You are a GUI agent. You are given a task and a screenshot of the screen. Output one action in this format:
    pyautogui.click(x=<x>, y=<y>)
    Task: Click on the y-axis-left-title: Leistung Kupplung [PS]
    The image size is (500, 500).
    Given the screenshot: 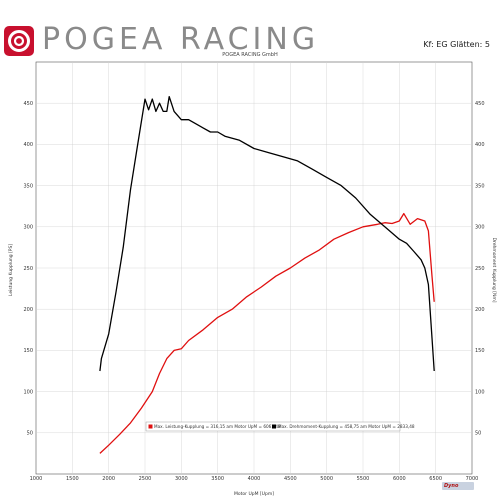 What is the action you would take?
    pyautogui.click(x=11, y=270)
    